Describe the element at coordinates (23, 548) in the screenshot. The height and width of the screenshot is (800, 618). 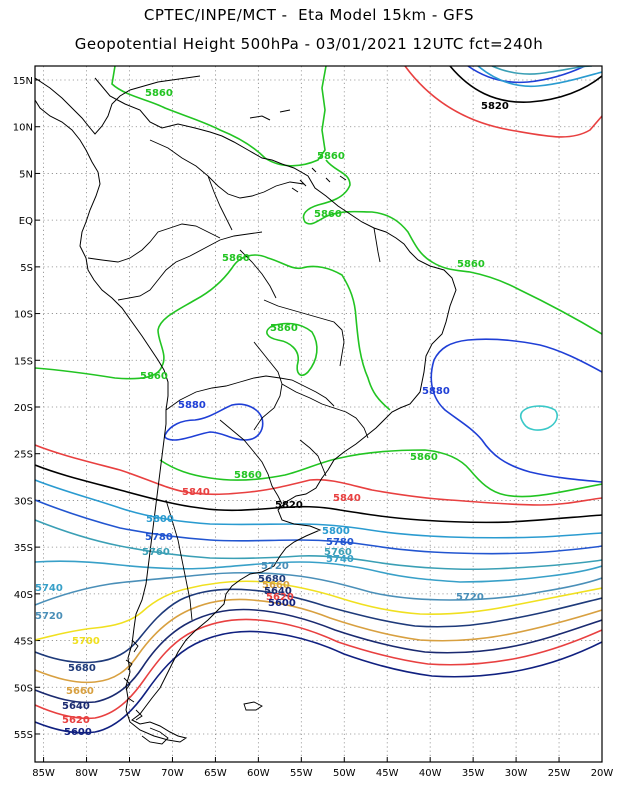
I see `lat-tick-label: 35S` at that location.